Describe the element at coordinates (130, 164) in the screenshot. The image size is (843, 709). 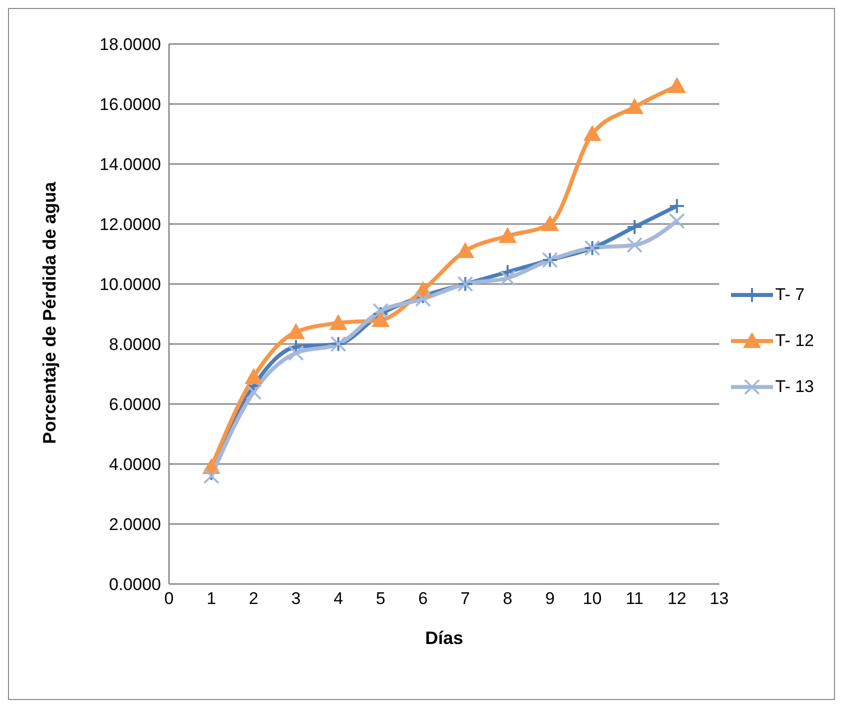
I see `y-tick-label: 14.0000` at that location.